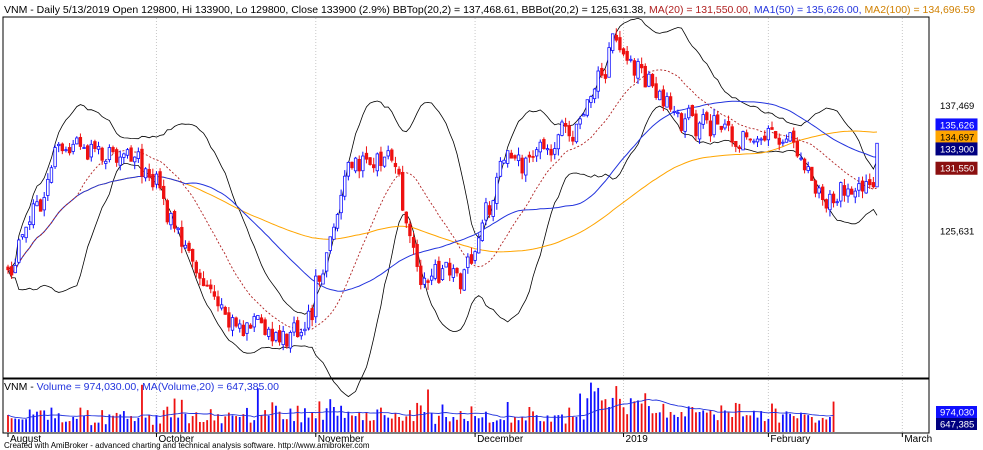 The width and height of the screenshot is (983, 450). What do you see at coordinates (700, 10) in the screenshot?
I see `header-ma20: MA(20) = 131,550.00,` at bounding box center [700, 10].